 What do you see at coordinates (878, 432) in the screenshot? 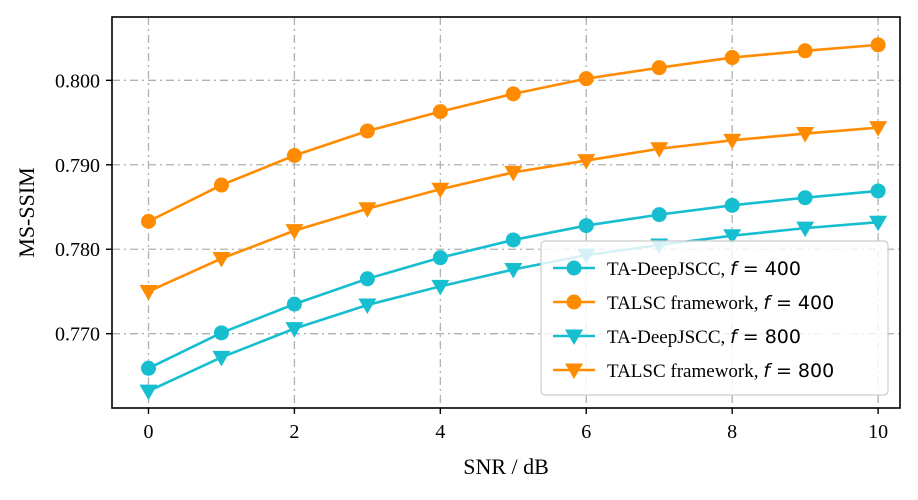
I see `x-tick-label: 10` at bounding box center [878, 432].